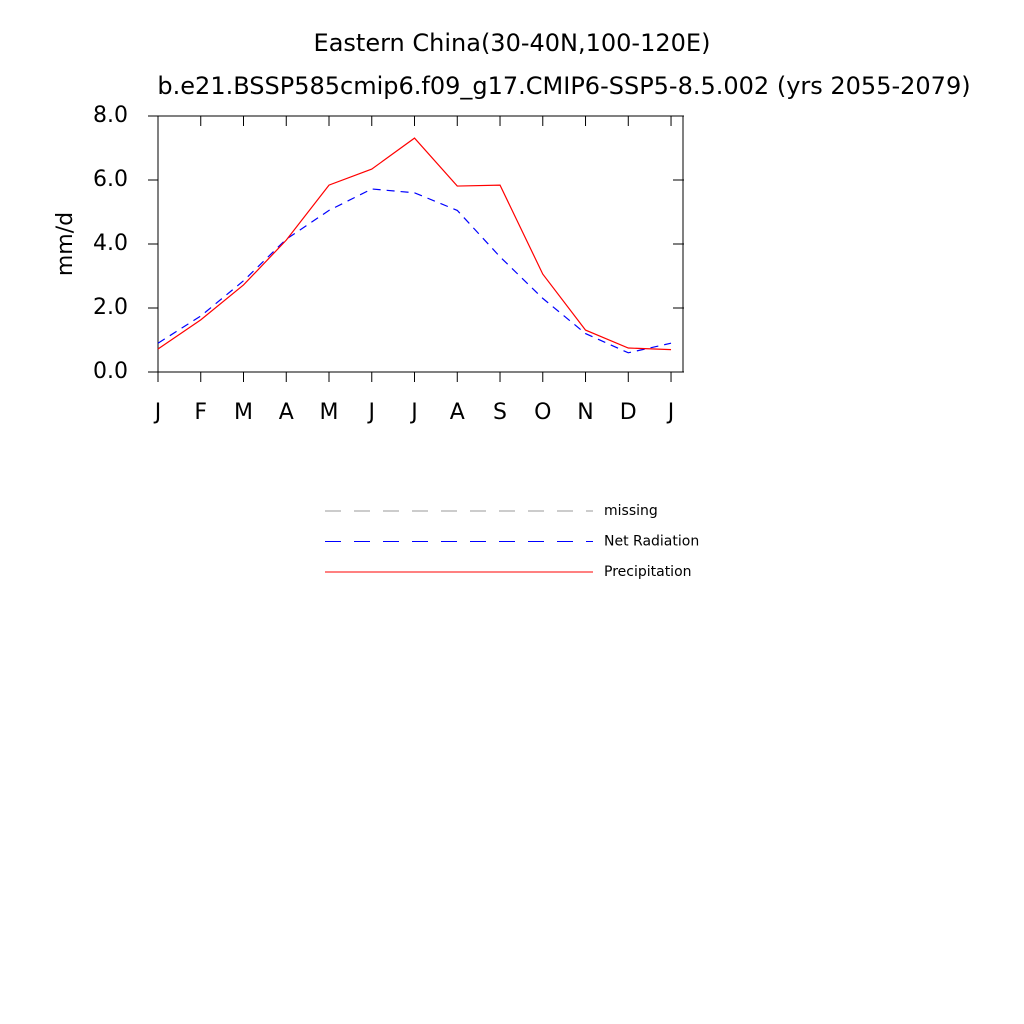 The image size is (1024, 1024). What do you see at coordinates (110, 179) in the screenshot?
I see `y-tick-label: 6.0` at bounding box center [110, 179].